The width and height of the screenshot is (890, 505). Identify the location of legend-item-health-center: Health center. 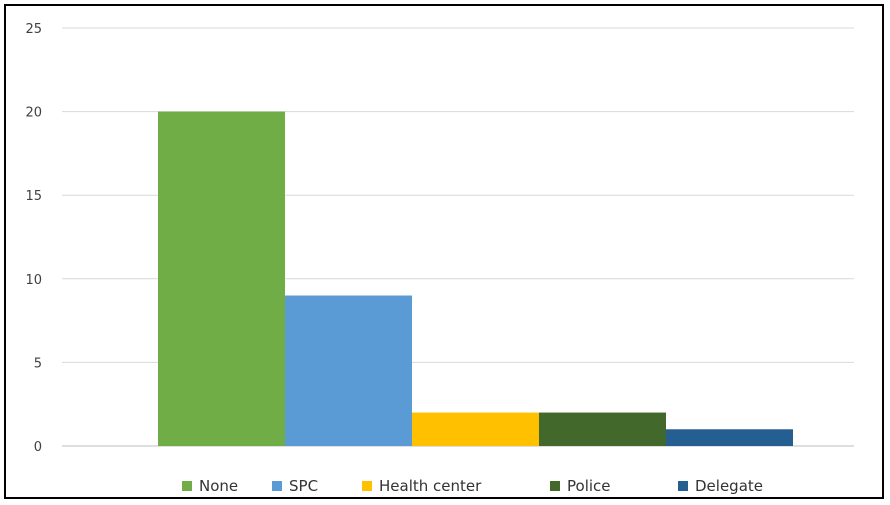
(422, 486).